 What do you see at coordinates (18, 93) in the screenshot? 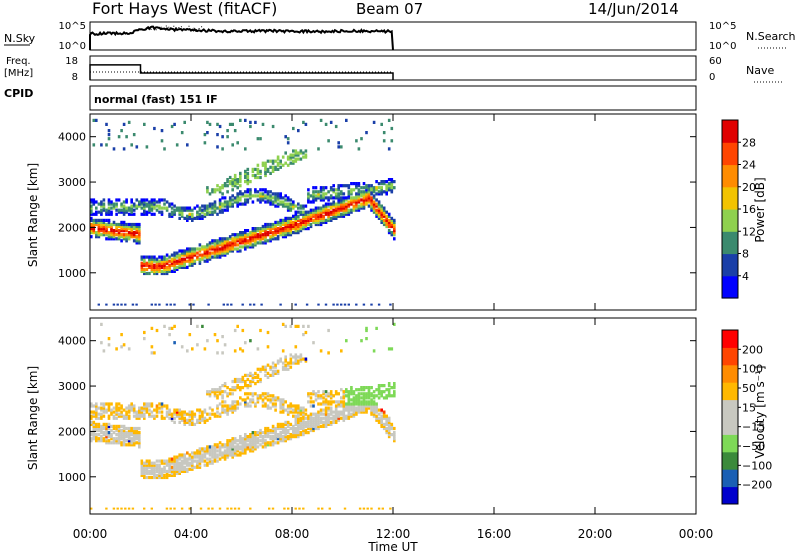
I see `cpid-label: CPID` at bounding box center [18, 93].